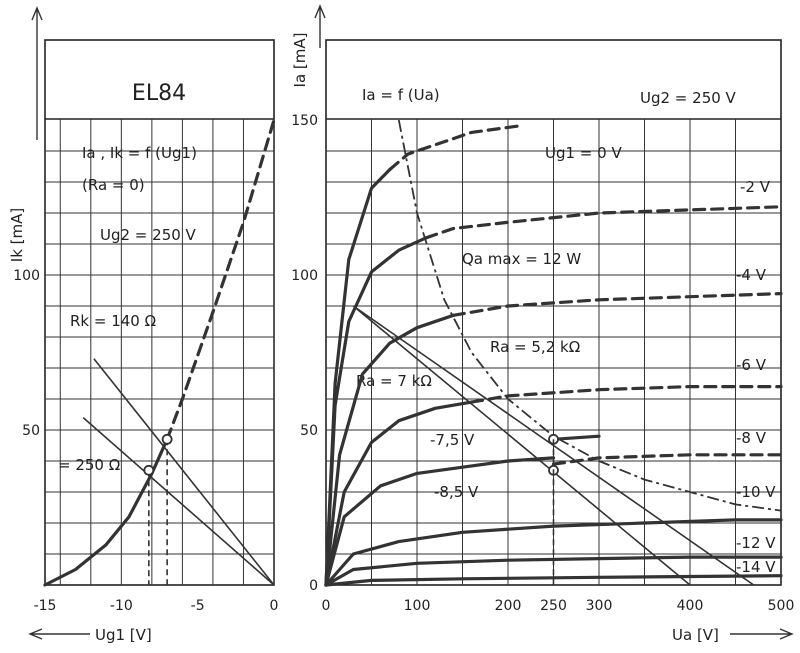 This screenshot has width=800, height=653. Describe the element at coordinates (326, 606) in the screenshot. I see `right-x-tick-label: 0` at that location.